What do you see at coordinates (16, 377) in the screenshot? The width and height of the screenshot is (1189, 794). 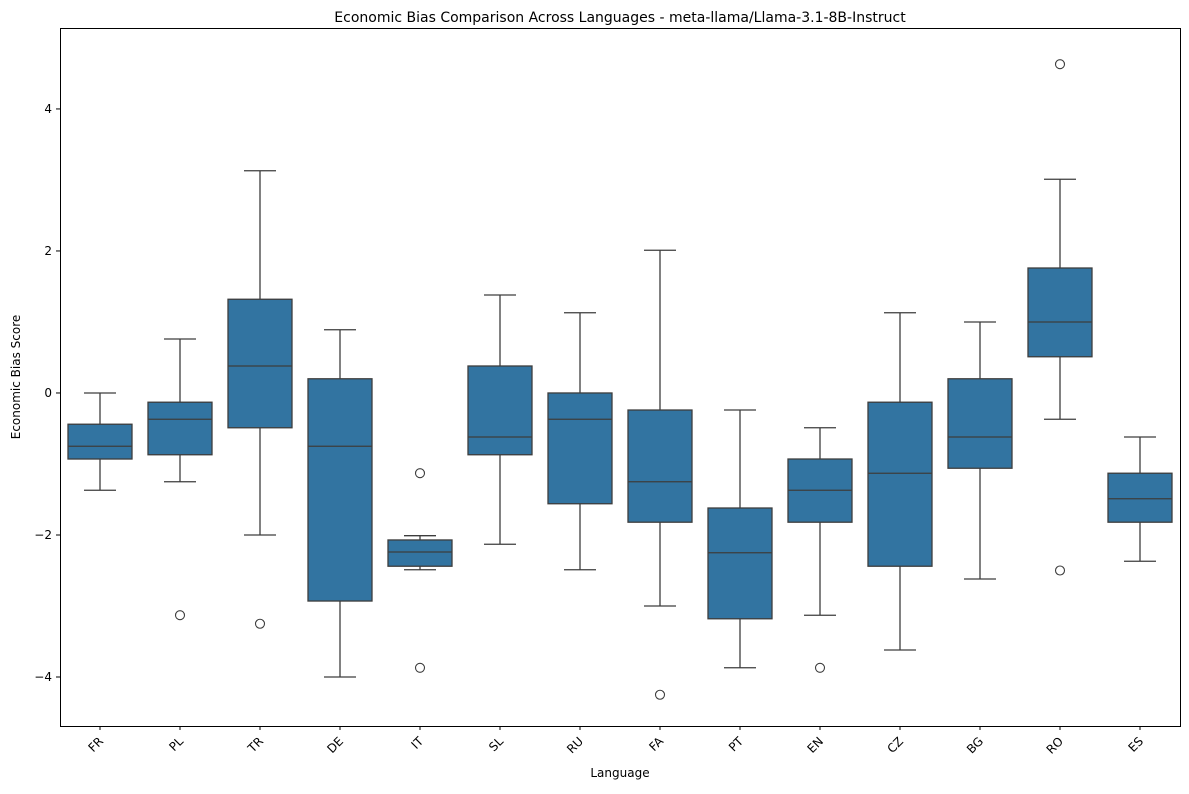 I see `y-axis-label: Economic Bias Score` at bounding box center [16, 377].